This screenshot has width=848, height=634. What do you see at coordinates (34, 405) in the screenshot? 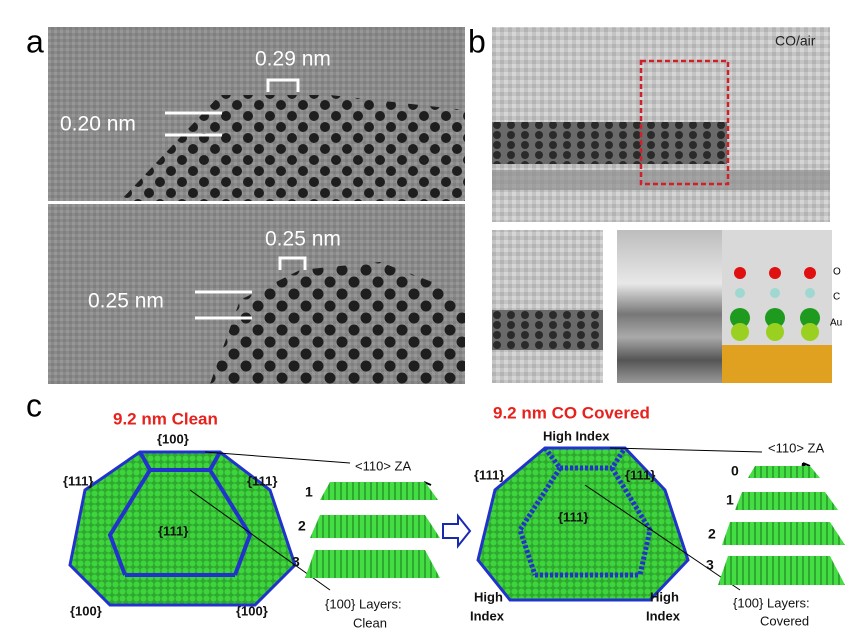
I see `panel-label: c` at bounding box center [34, 405].